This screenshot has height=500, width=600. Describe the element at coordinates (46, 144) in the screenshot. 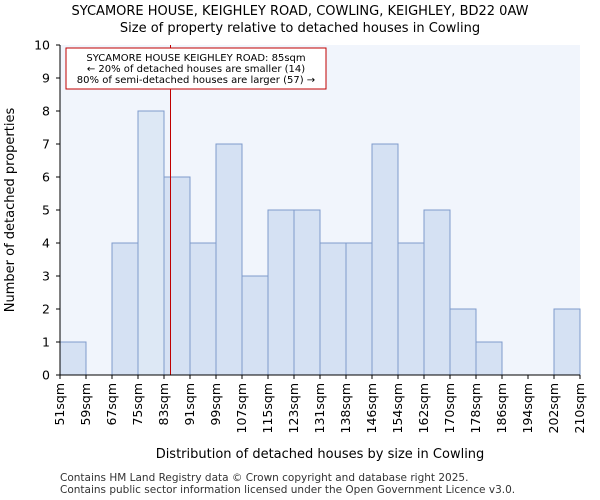

I see `y-tick-label: 7` at that location.